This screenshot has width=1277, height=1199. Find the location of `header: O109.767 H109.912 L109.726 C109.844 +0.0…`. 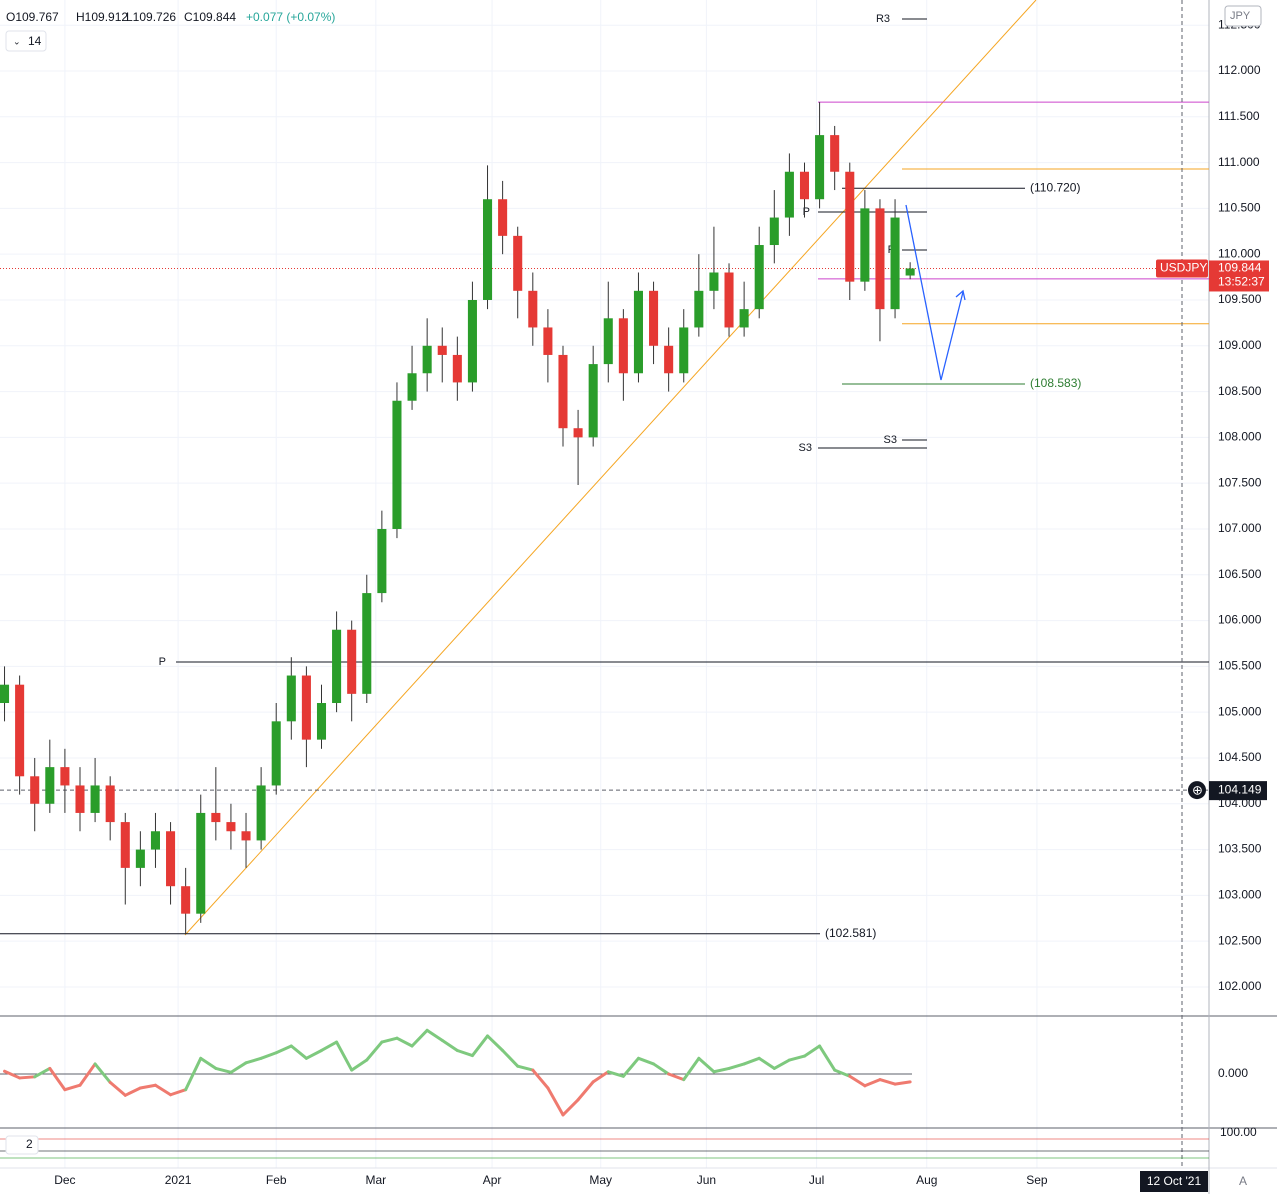

header: O109.767 H109.912 L109.726 C109.844 +0.0… is located at coordinates (170, 31).